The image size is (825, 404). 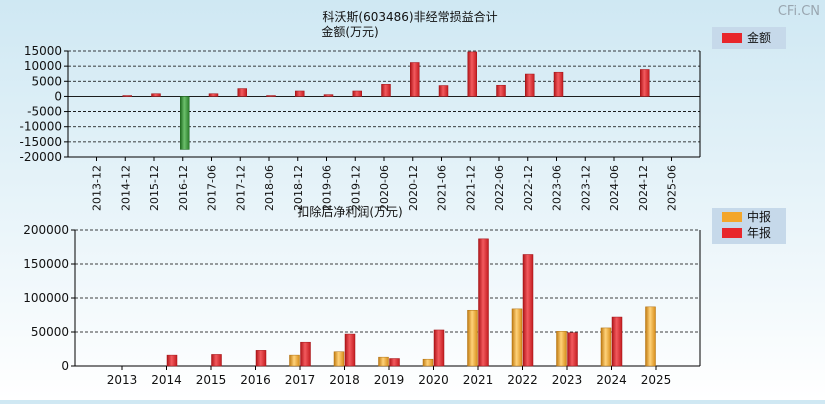 What do you see at coordinates (269, 188) in the screenshot?
I see `chart1-x-tick-label: 2018-06` at bounding box center [269, 188].